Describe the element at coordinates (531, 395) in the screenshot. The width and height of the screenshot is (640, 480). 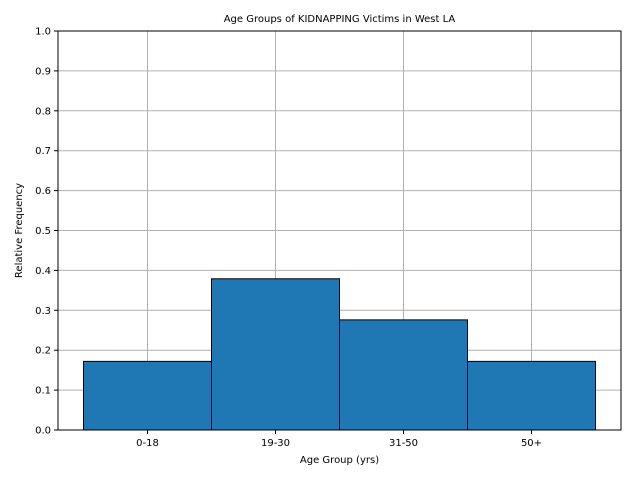
I see `bar-50+` at that location.